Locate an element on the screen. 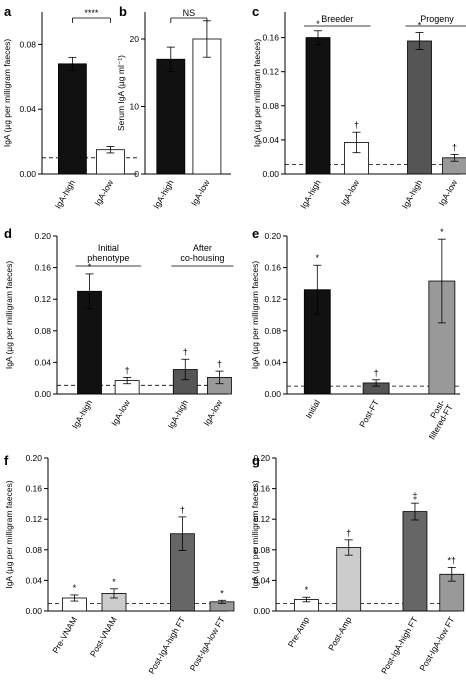 The width and height of the screenshot is (466, 685). category-label: Pre-VNAM is located at coordinates (64, 635).